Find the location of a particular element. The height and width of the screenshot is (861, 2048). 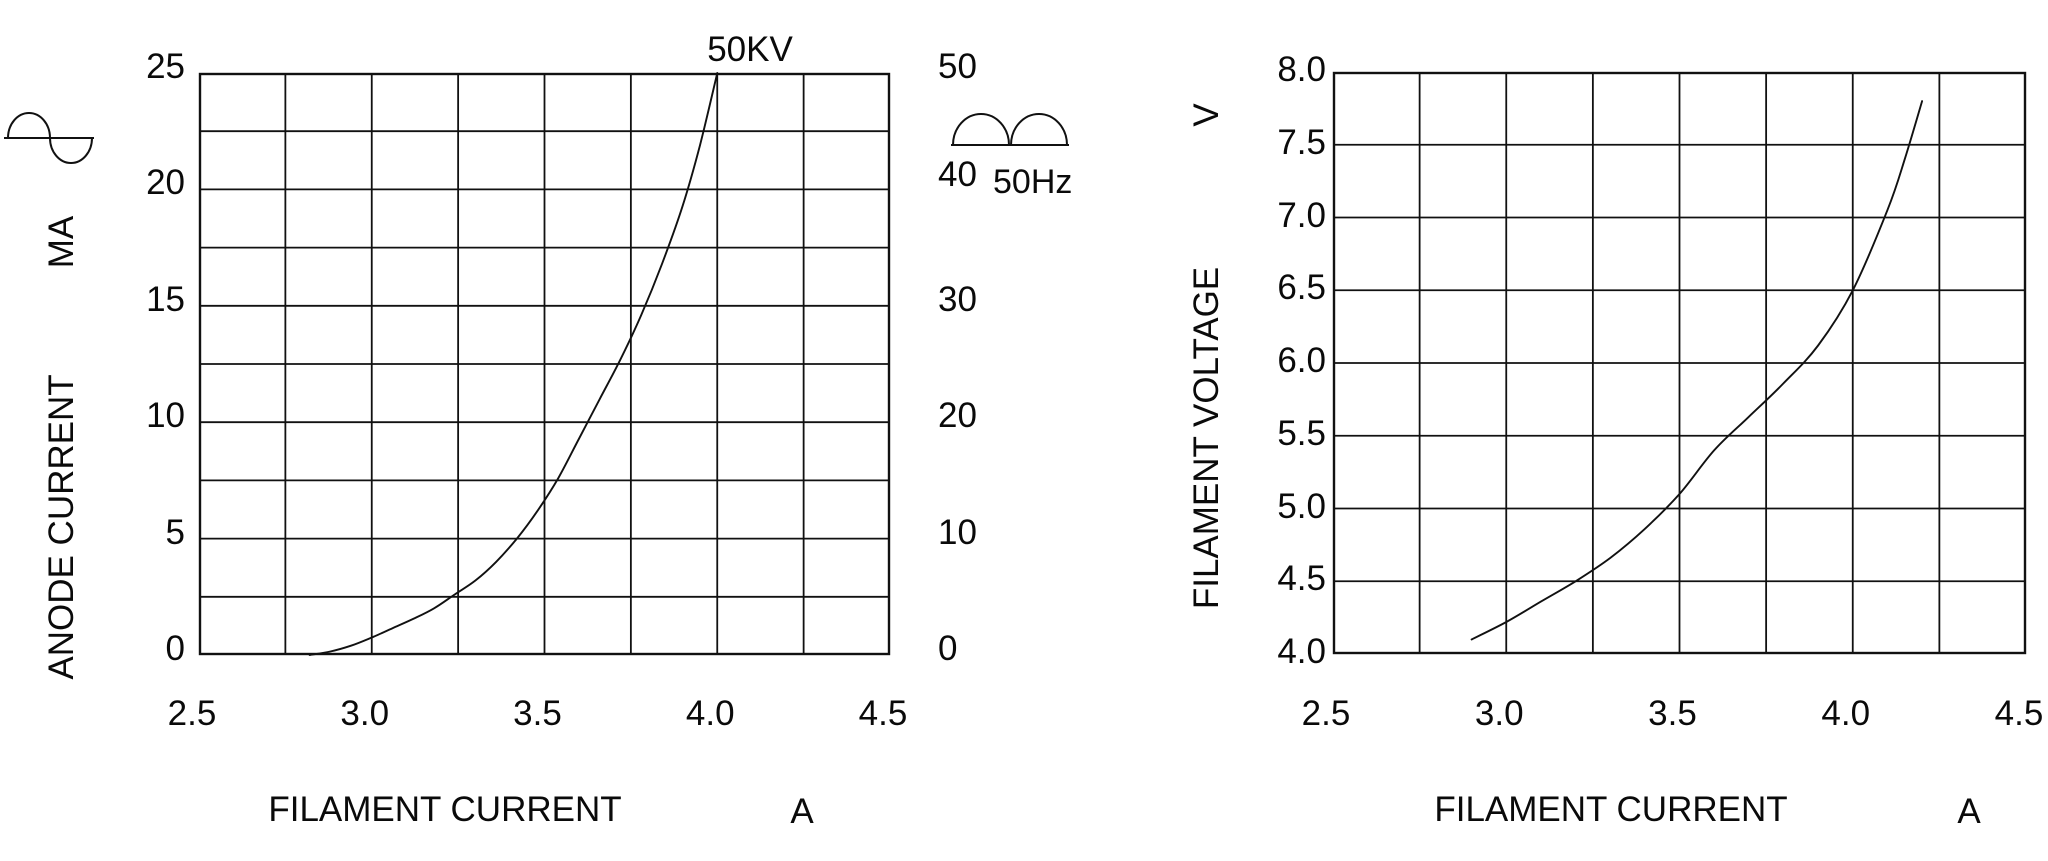

y-tick-label: 25 is located at coordinates (165, 66).